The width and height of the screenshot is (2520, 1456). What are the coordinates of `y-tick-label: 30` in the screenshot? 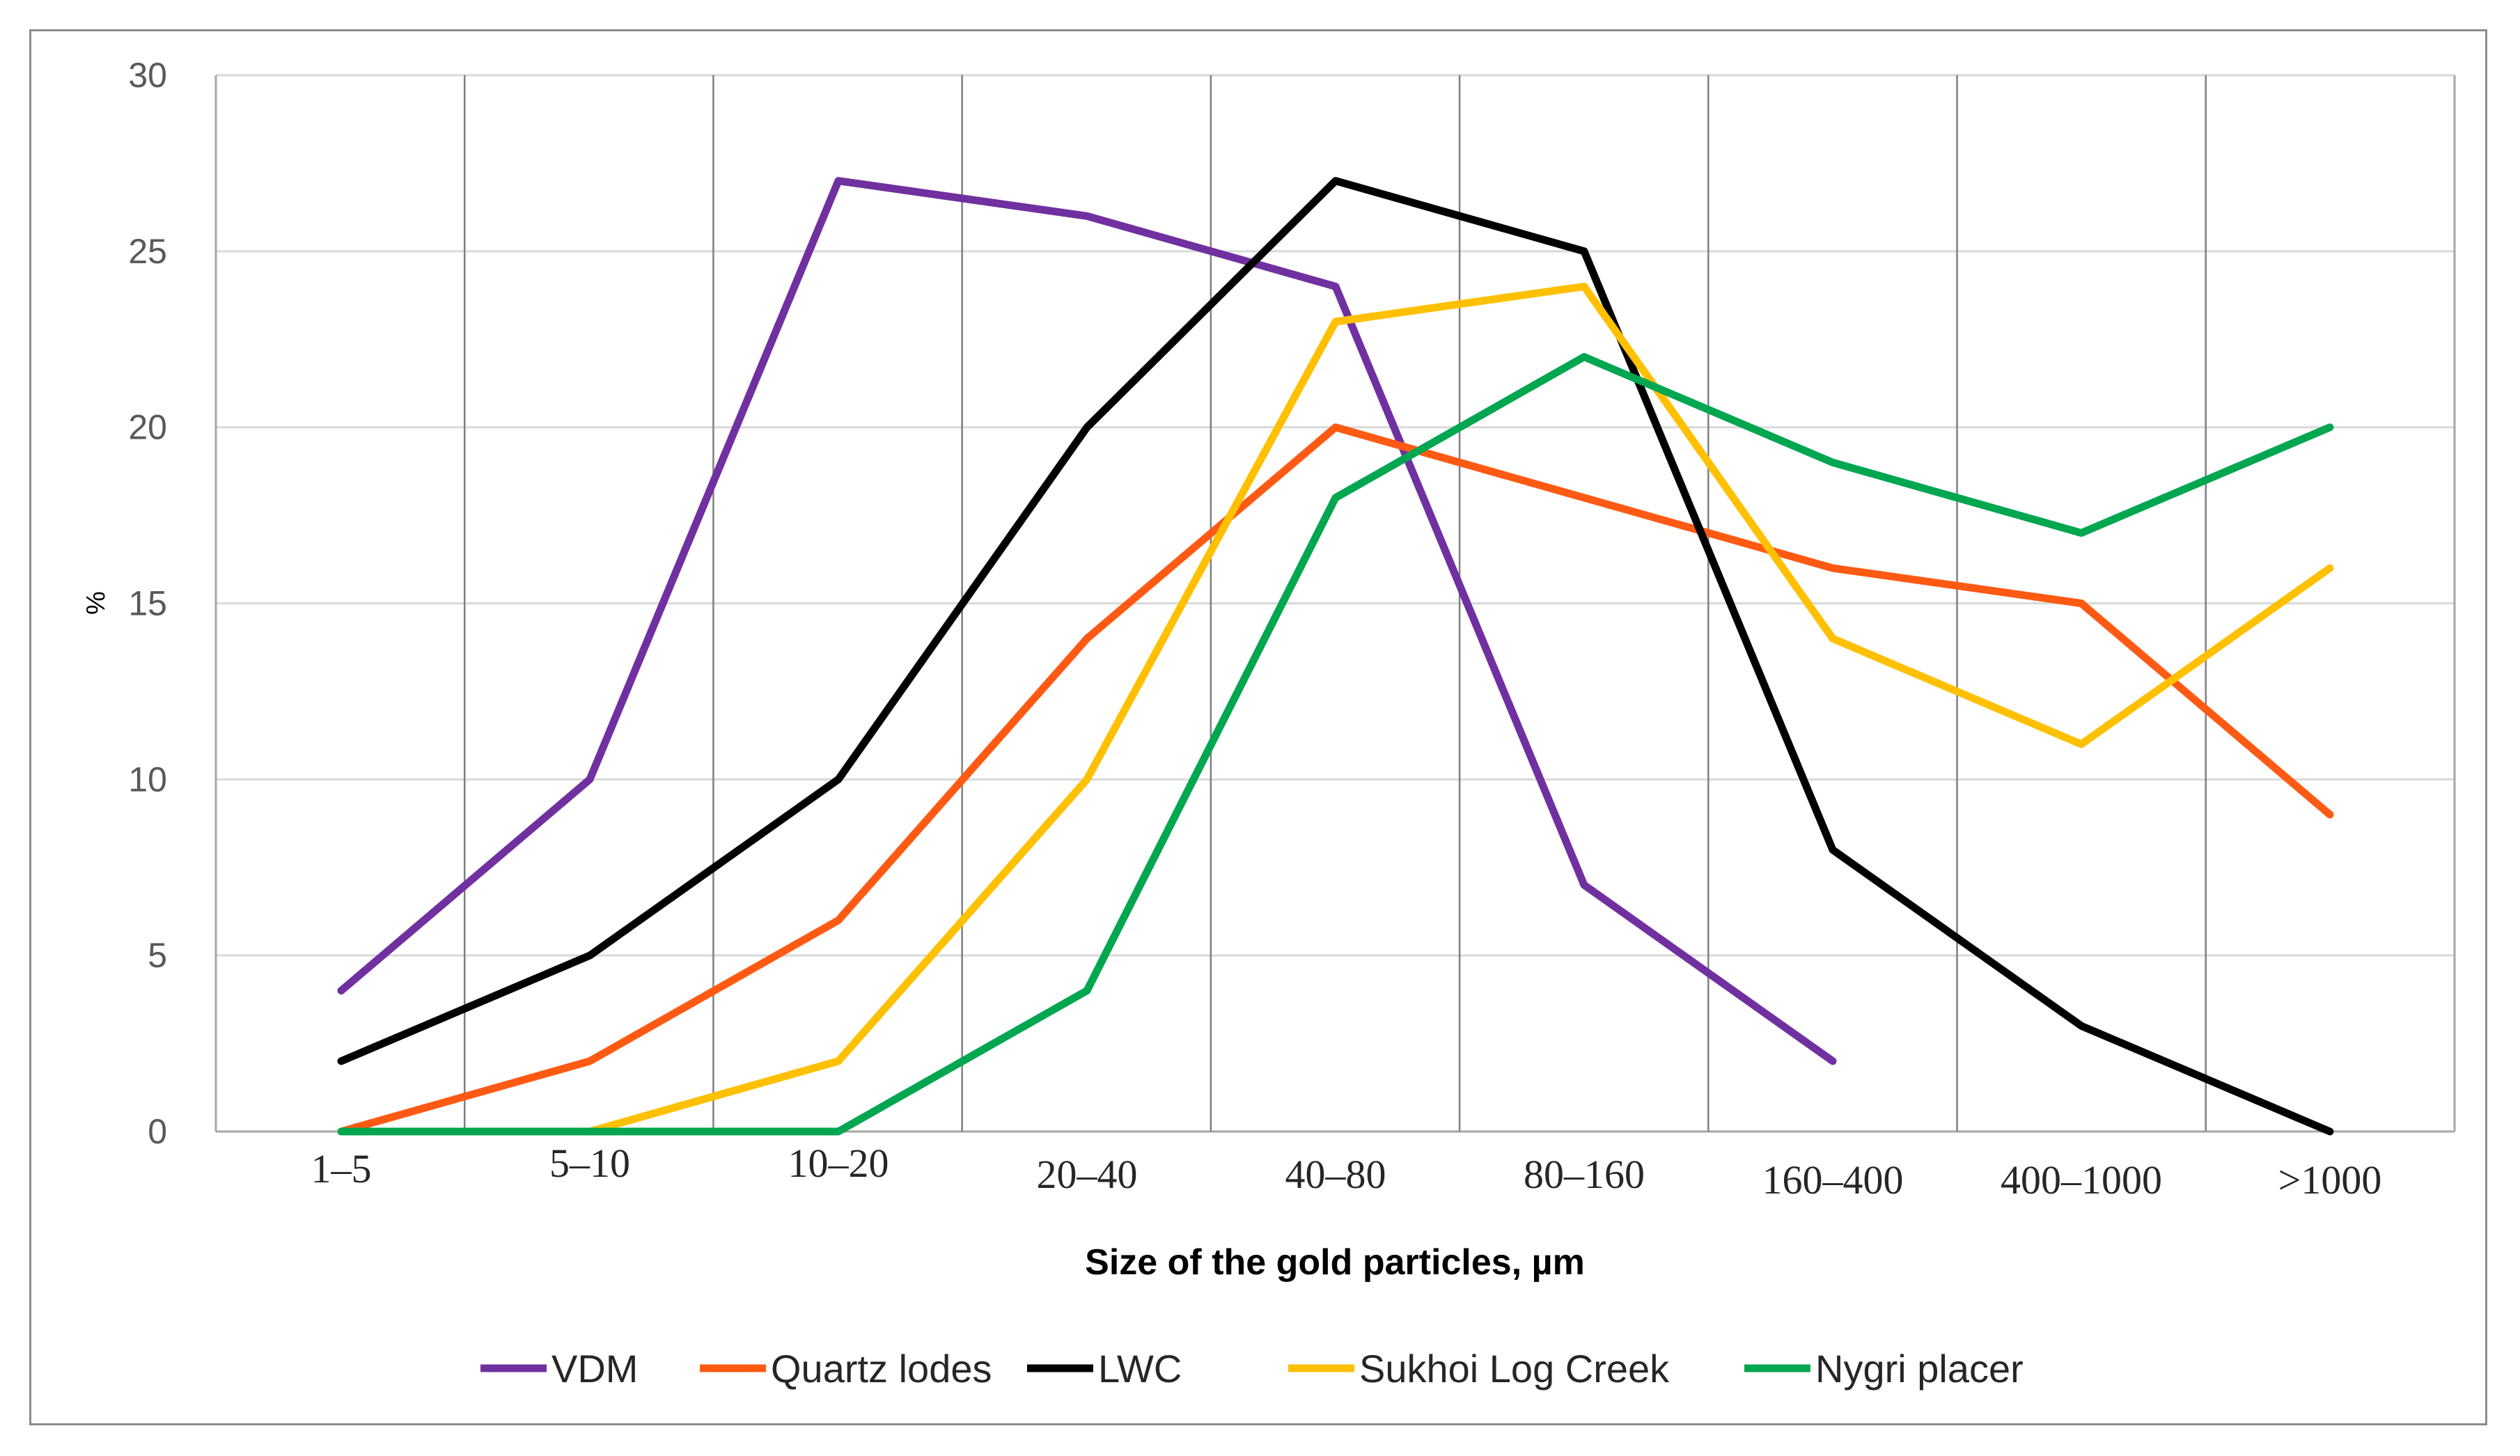 It's located at (147, 75).